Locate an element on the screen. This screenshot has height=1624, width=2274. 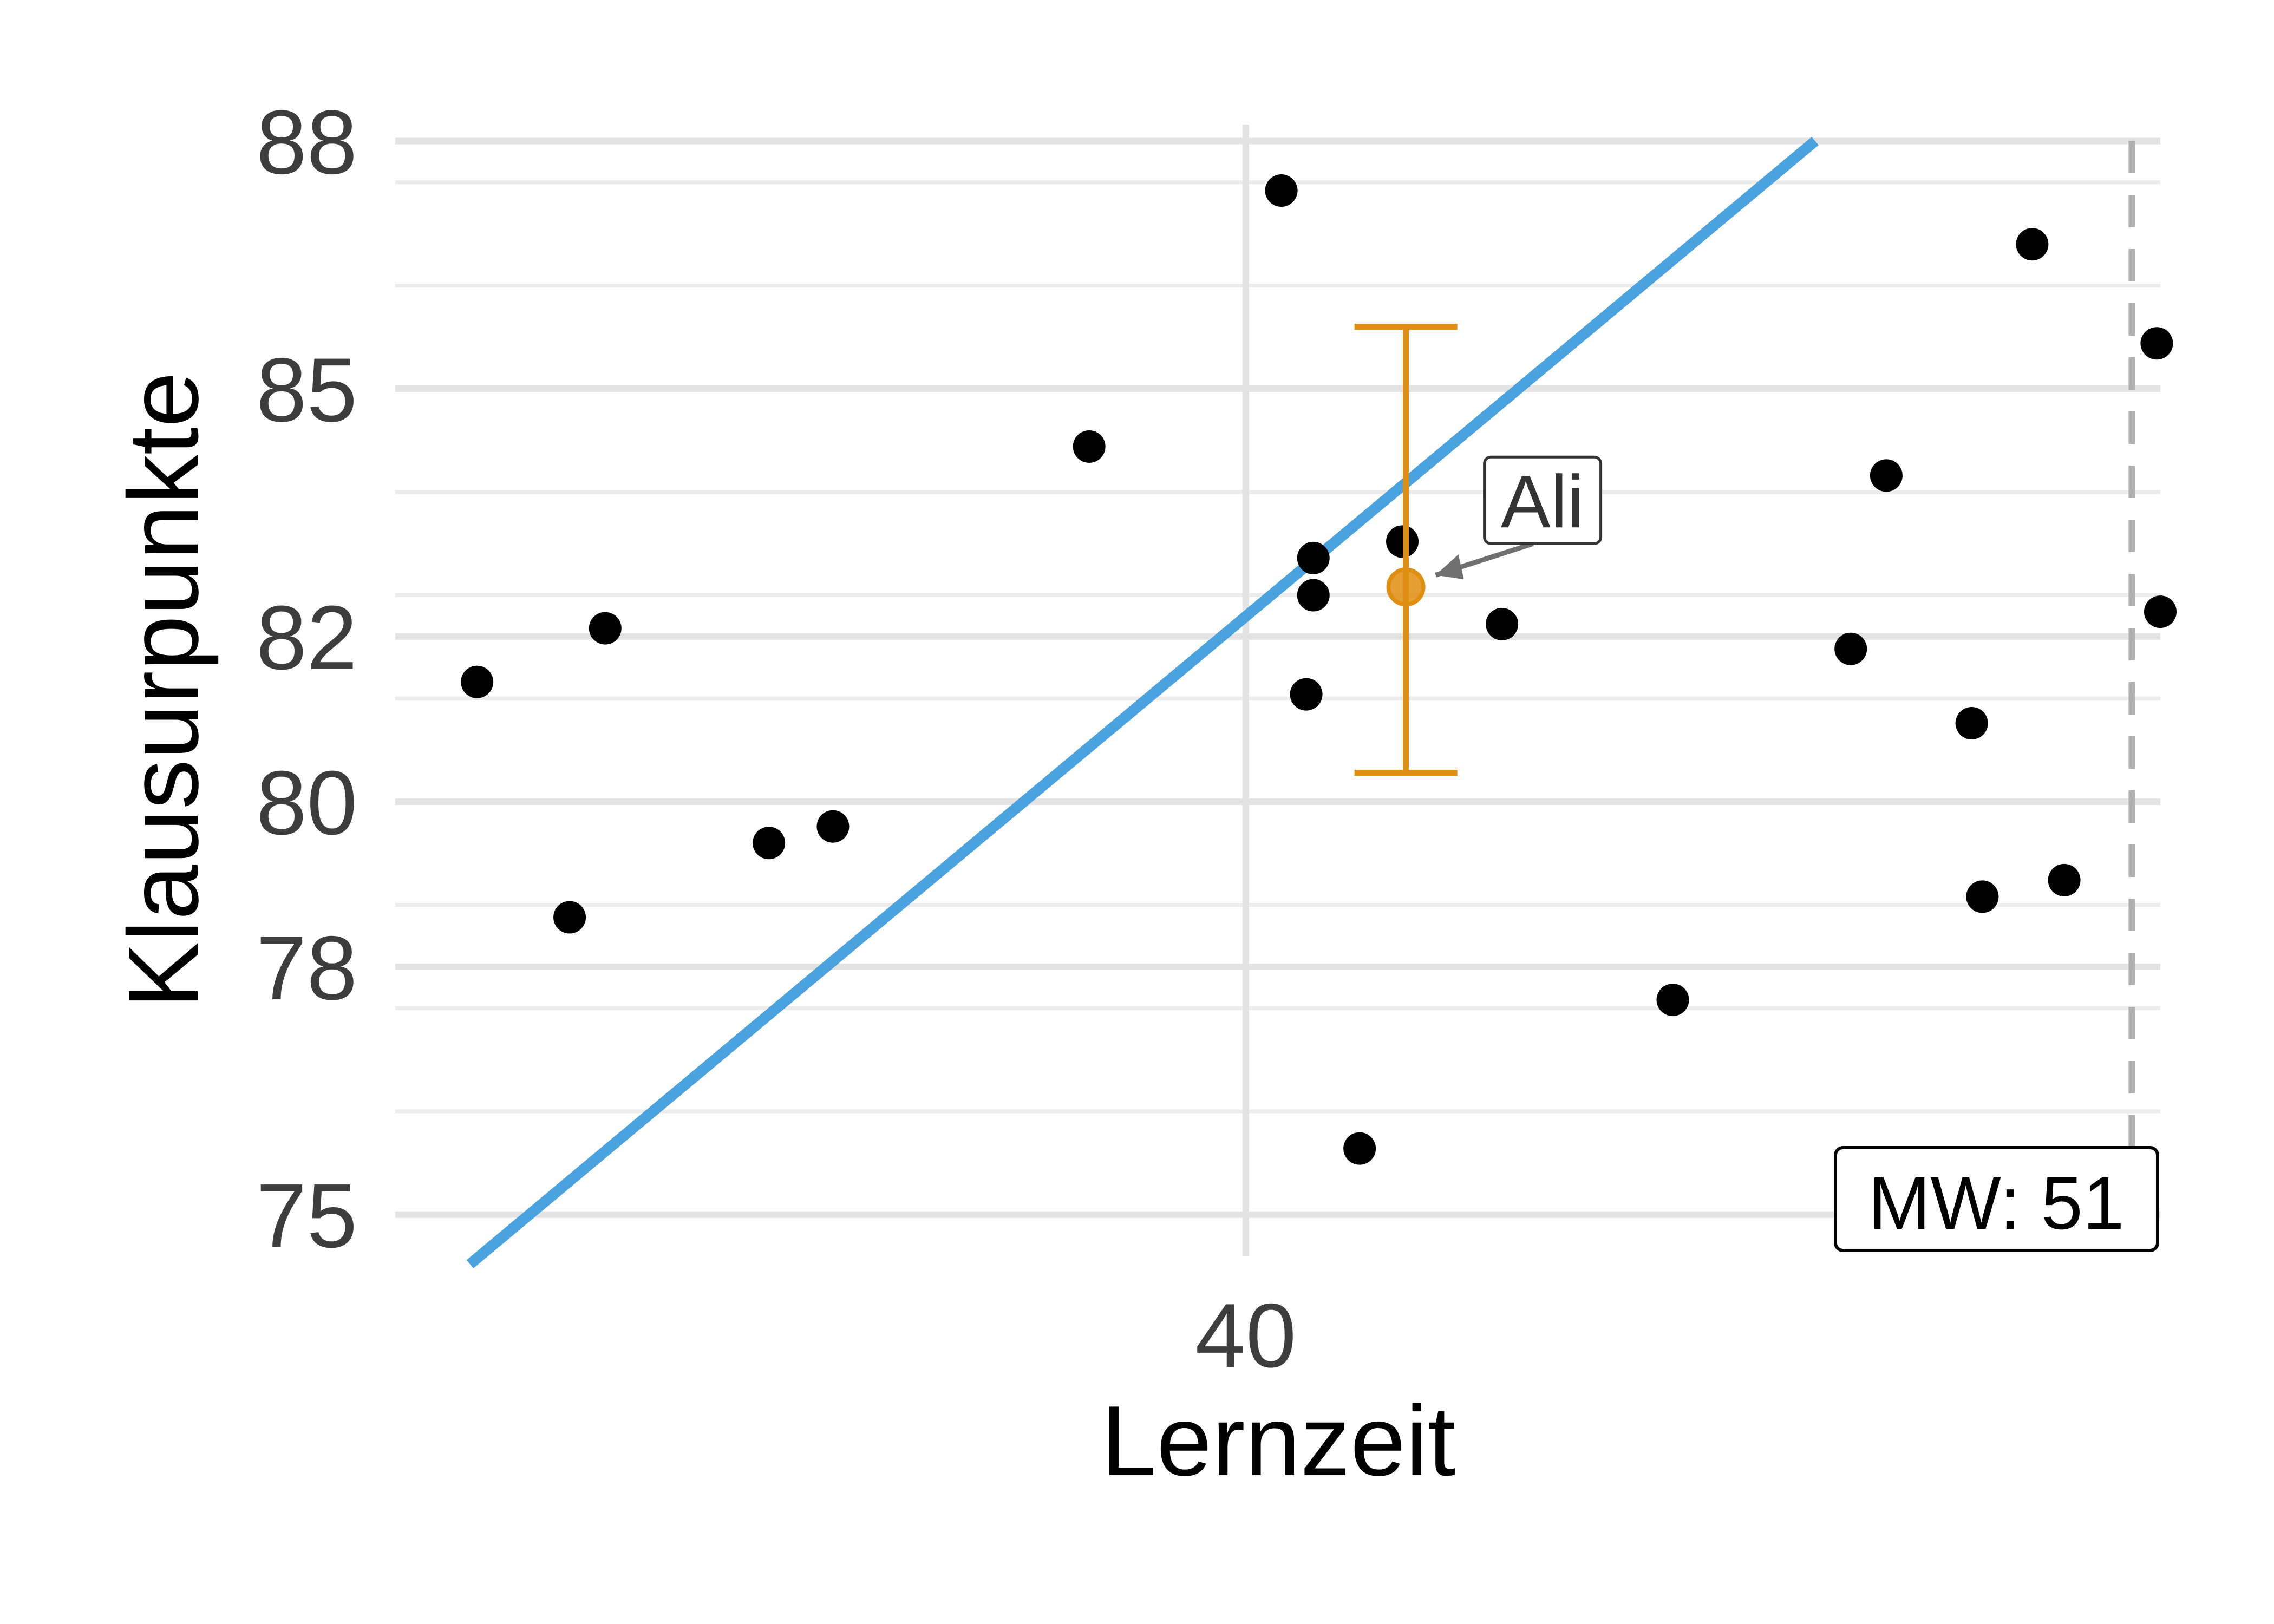
y-tick-label: 82 is located at coordinates (306, 638).